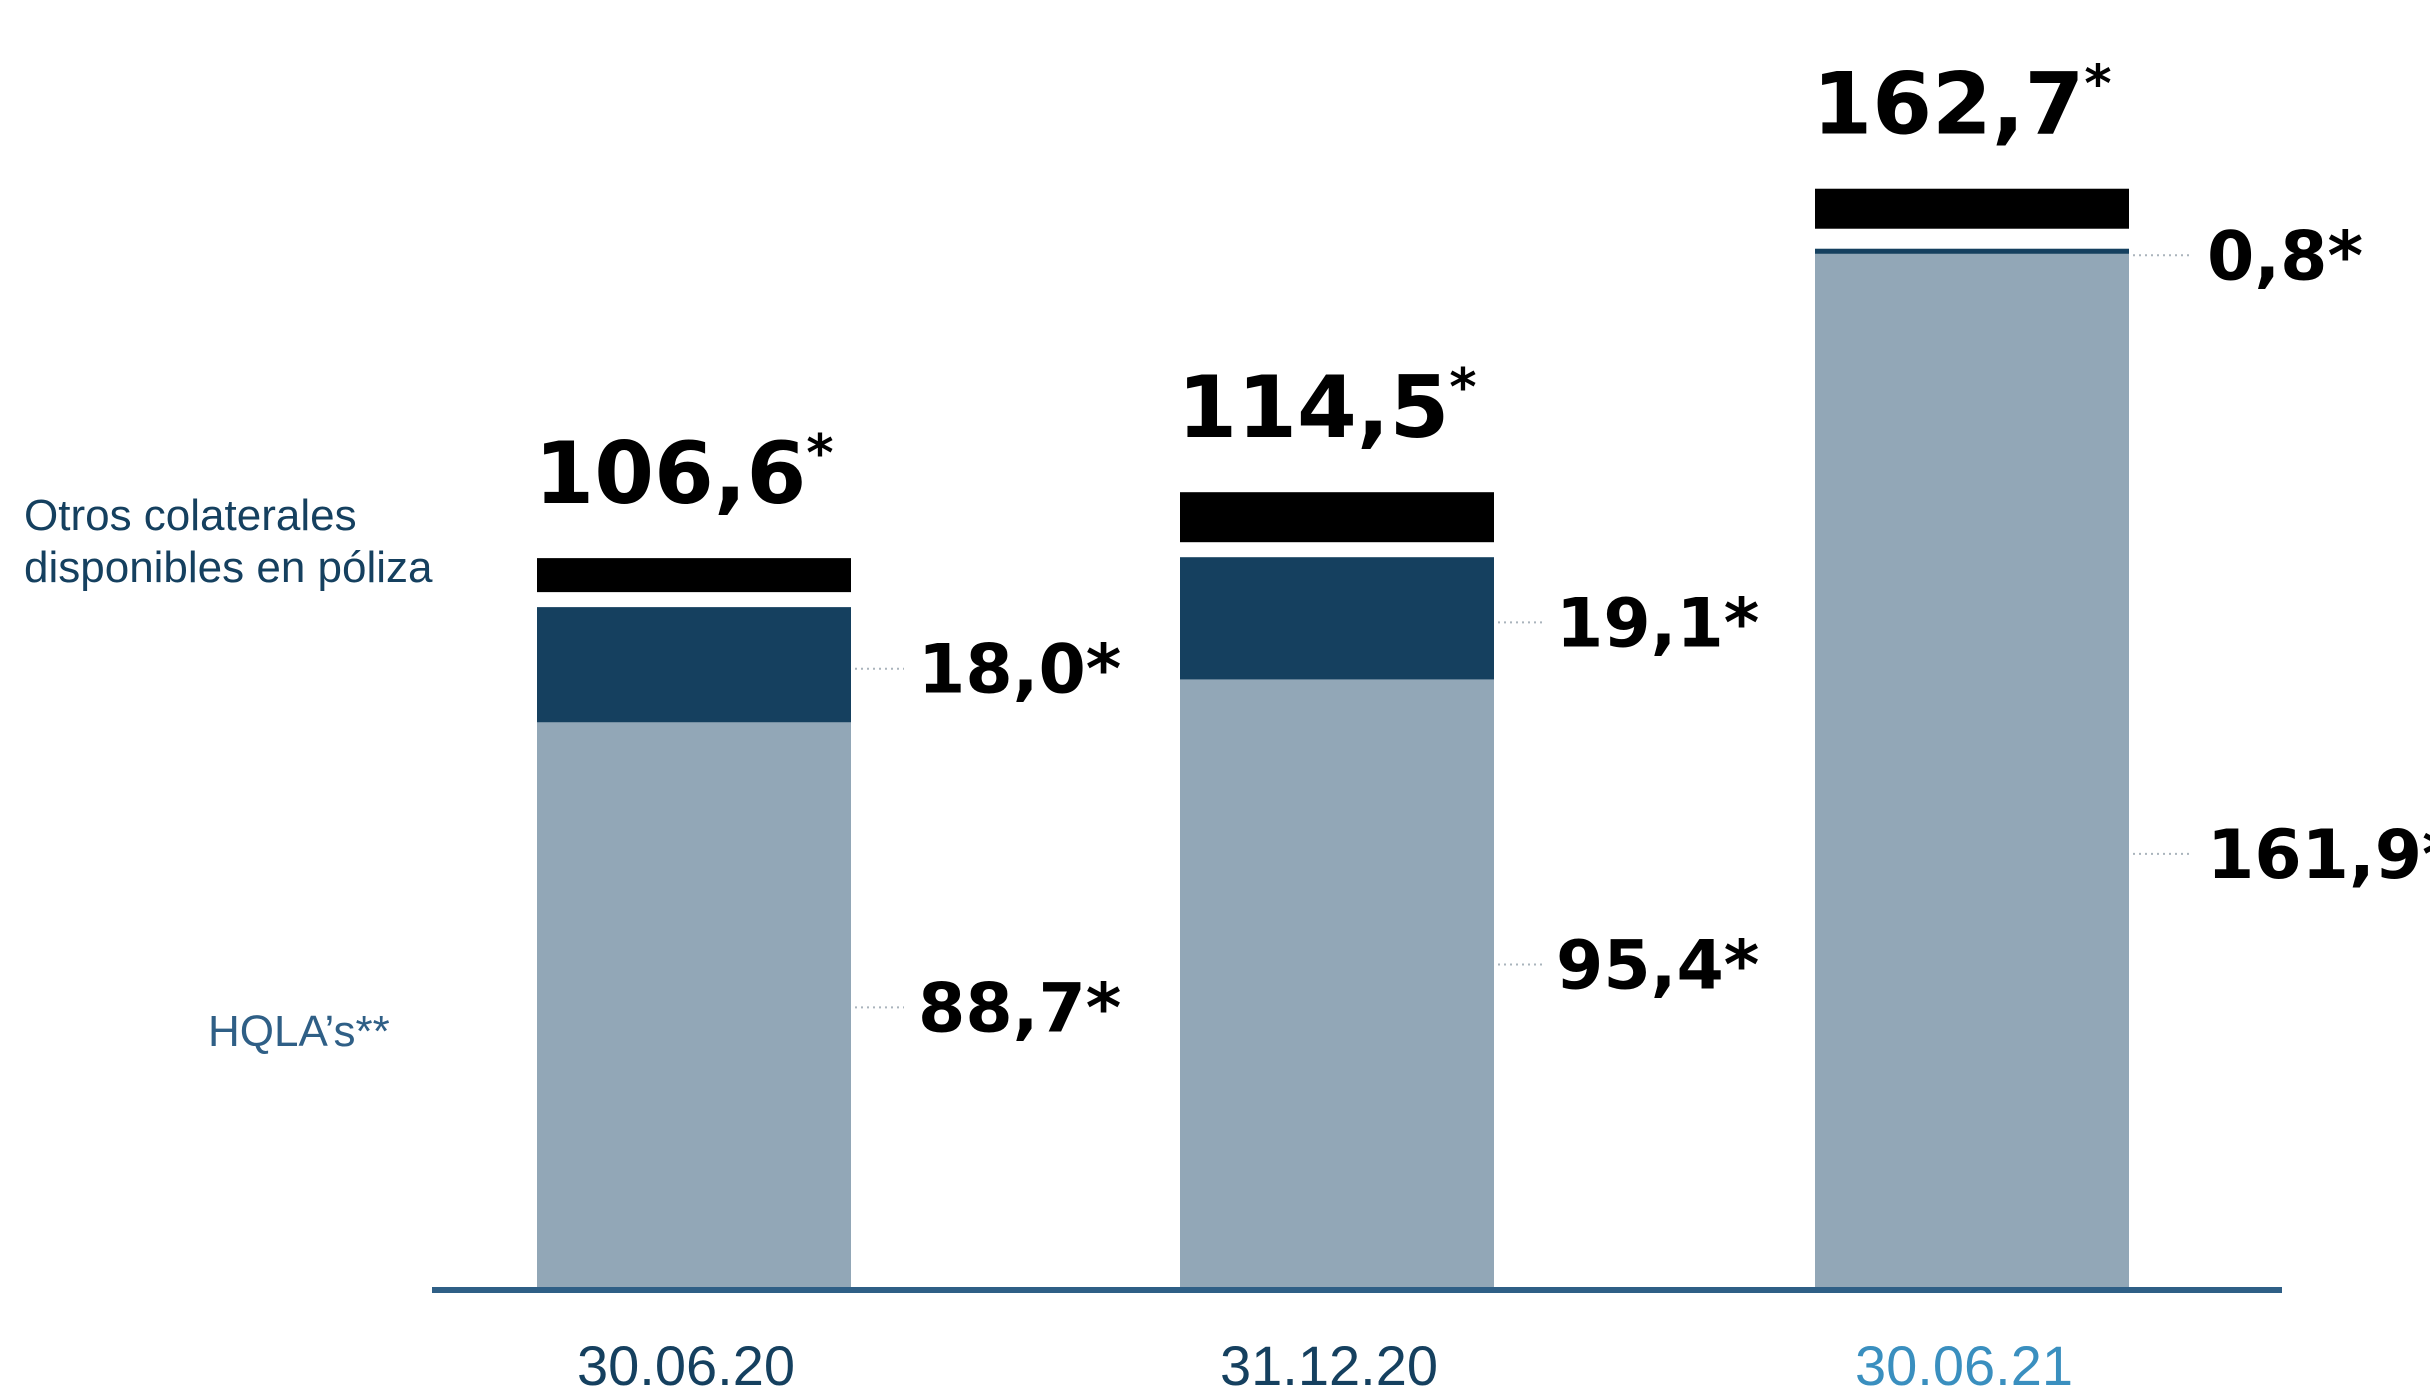 This screenshot has height=1397, width=2430. What do you see at coordinates (1313, 408) in the screenshot?
I see `total-value: 114,5` at bounding box center [1313, 408].